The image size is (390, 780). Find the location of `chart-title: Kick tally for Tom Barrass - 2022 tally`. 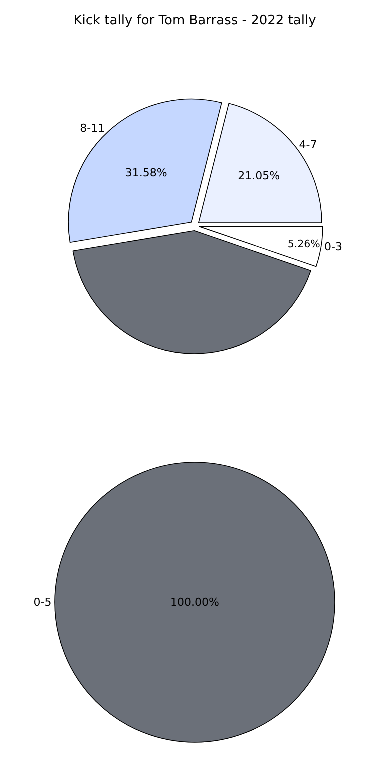

chart-title: Kick tally for Tom Barrass - 2022 tally is located at coordinates (195, 21).